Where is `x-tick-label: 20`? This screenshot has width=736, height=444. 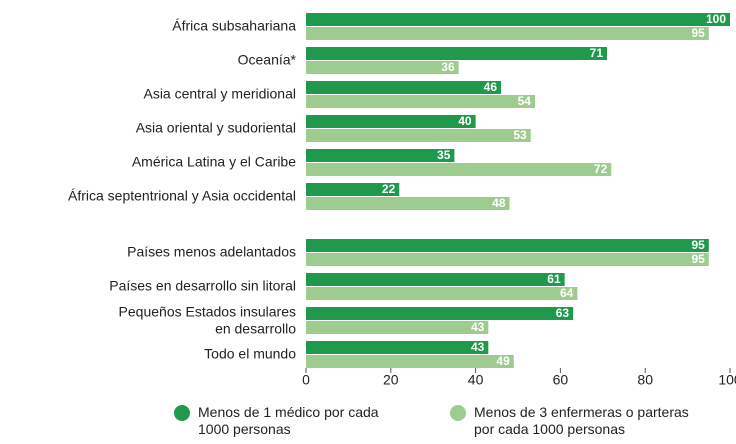 x-tick-label: 20 is located at coordinates (391, 380).